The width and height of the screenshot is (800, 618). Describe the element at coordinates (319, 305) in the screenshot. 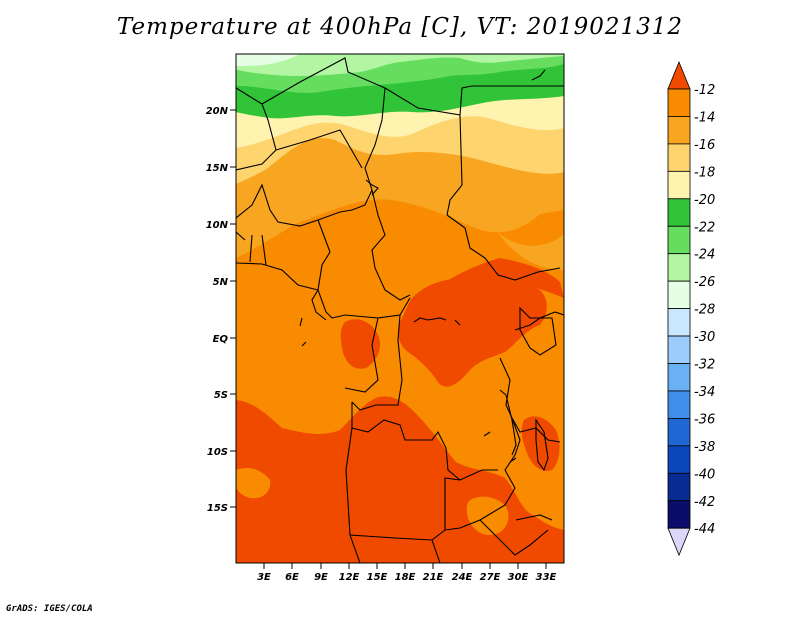

I see `border-path-z` at that location.